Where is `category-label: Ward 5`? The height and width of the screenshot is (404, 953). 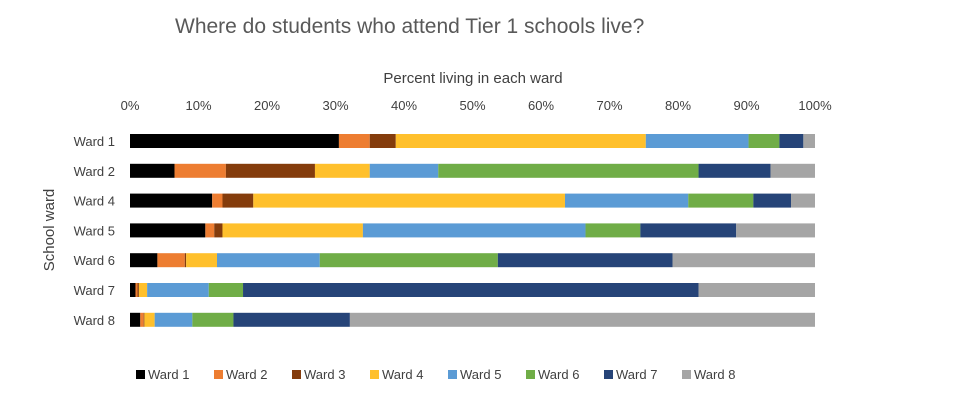
category-label: Ward 5 is located at coordinates (94, 230).